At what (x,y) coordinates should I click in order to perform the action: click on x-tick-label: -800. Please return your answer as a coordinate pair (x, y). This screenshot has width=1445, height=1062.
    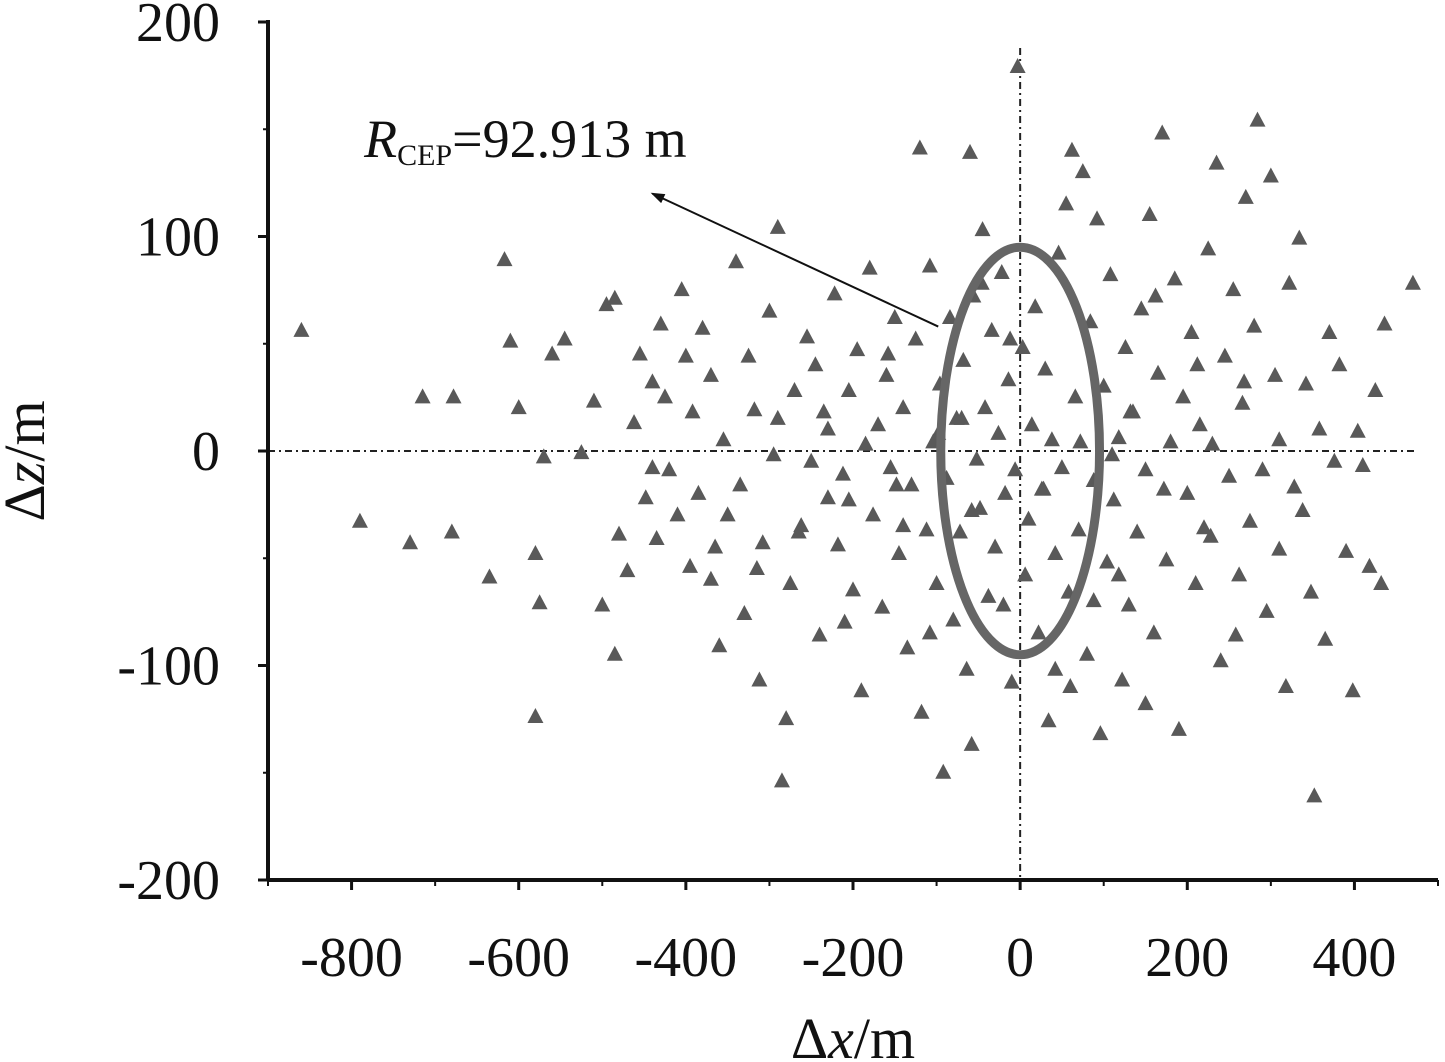
    Looking at the image, I should click on (351, 958).